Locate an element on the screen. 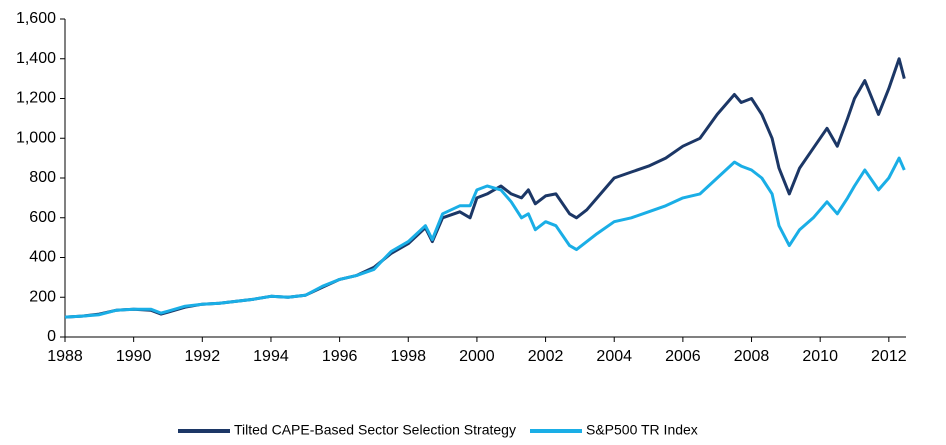  x-tick-label: 2010 is located at coordinates (820, 356).